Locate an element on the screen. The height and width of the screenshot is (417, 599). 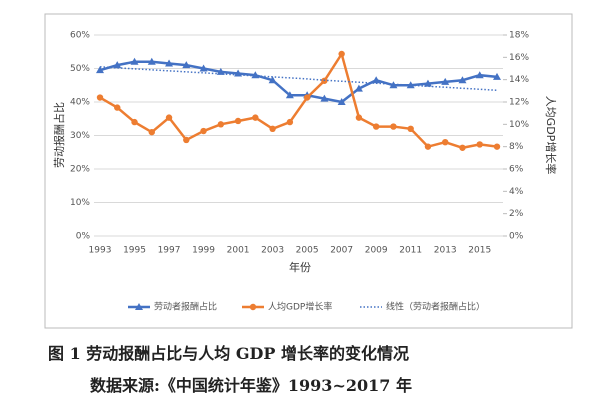
x-tick-label: 2009 is located at coordinates (376, 251).